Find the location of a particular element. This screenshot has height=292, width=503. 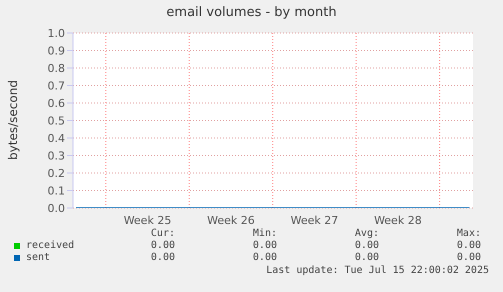

x-tick-label: Week 26 is located at coordinates (231, 220).